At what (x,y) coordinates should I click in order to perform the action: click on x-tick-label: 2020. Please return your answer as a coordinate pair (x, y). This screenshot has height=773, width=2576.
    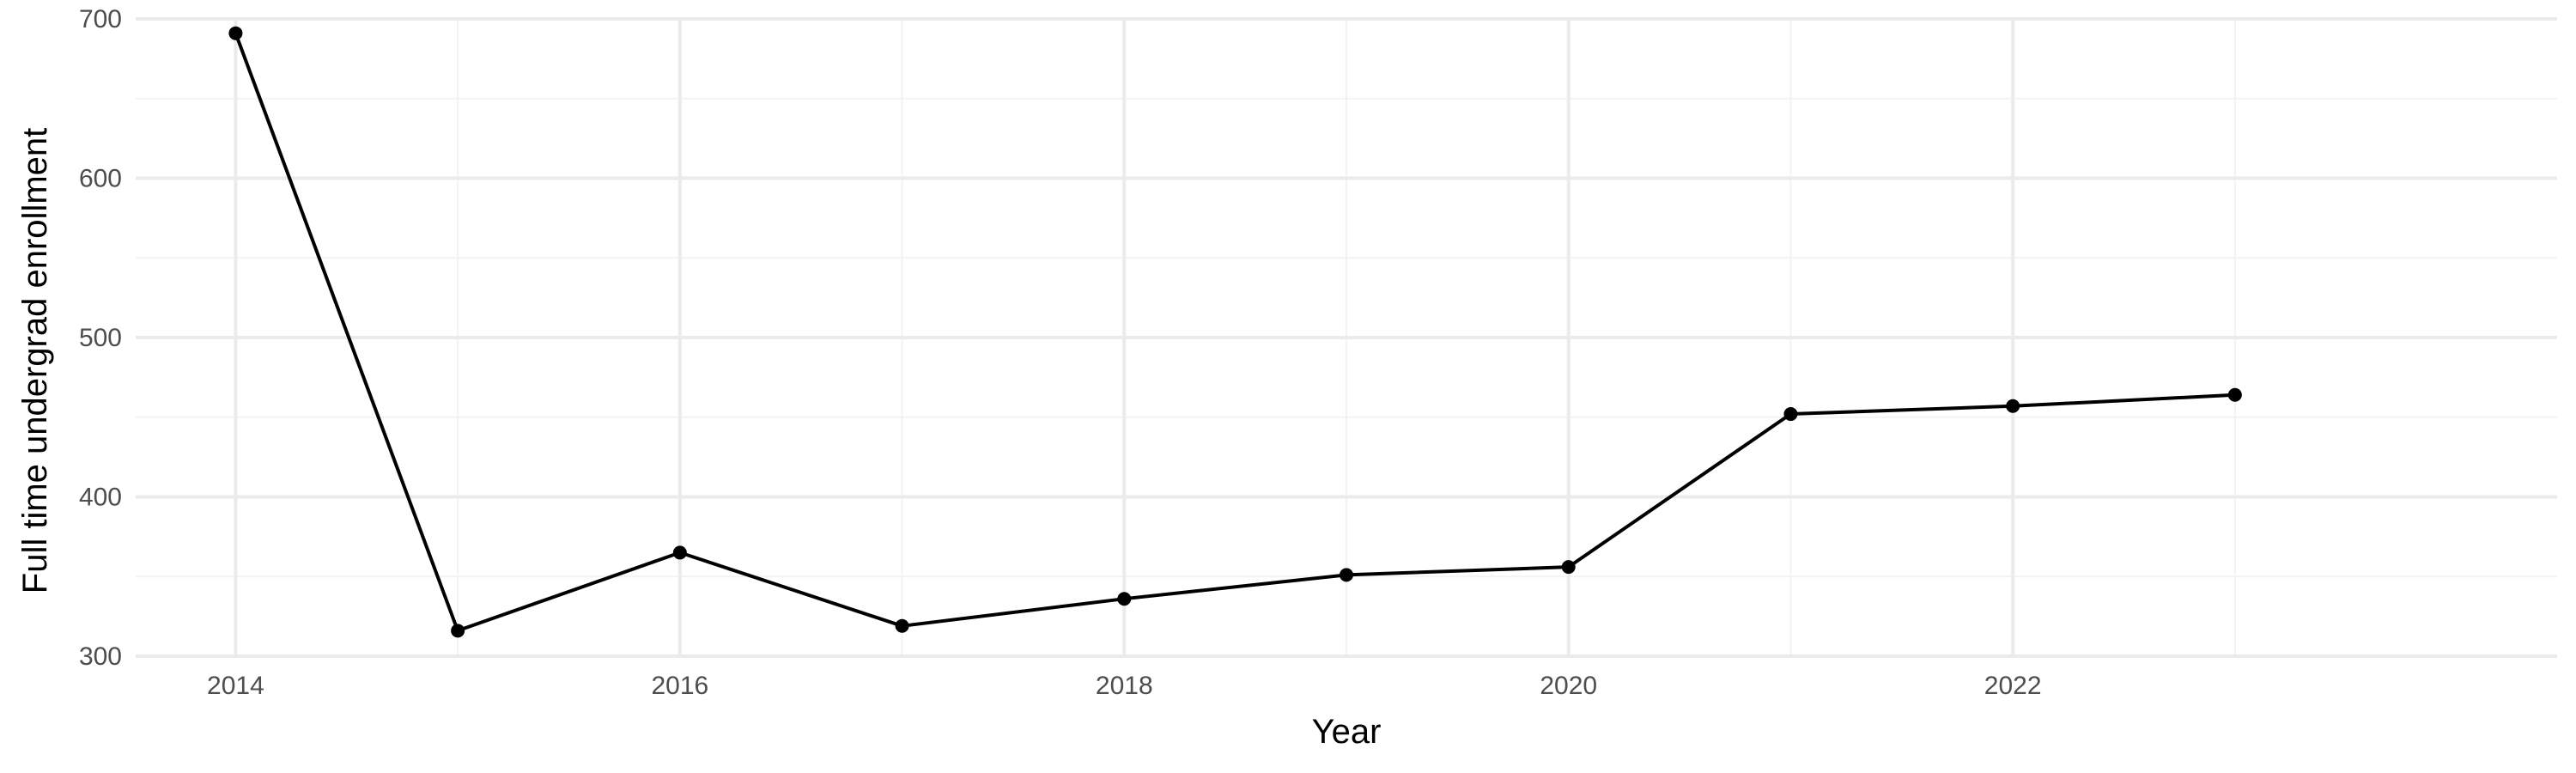
    Looking at the image, I should click on (1568, 686).